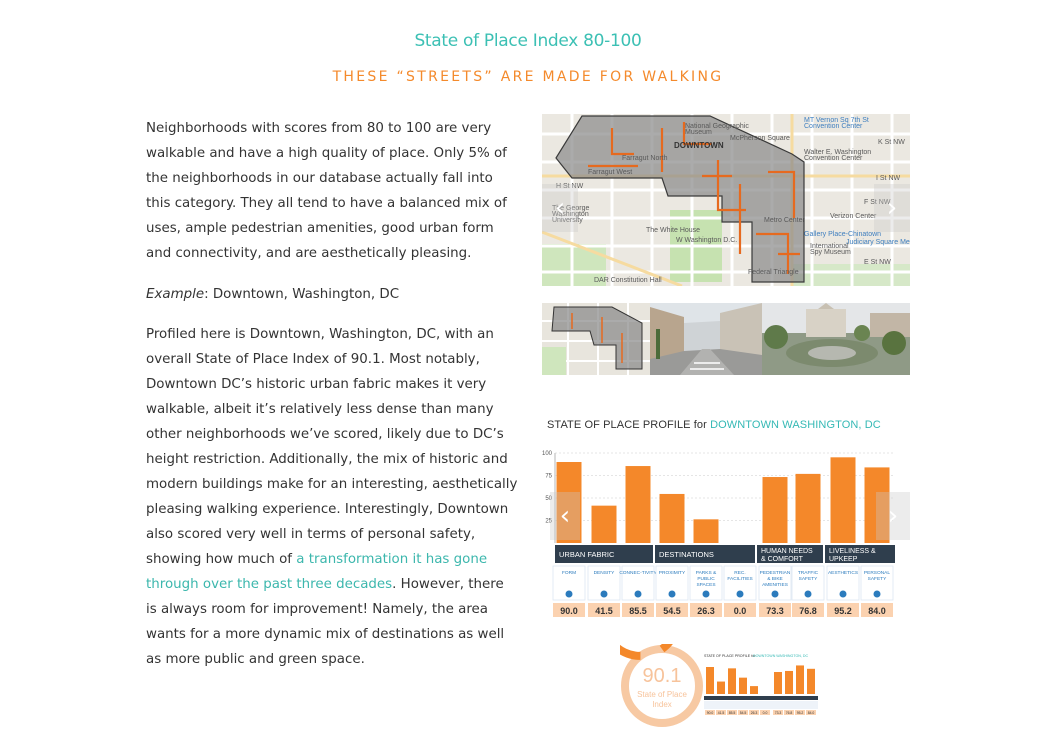 The image size is (1056, 738). Describe the element at coordinates (892, 208) in the screenshot. I see `map-next-arrow: ›` at that location.